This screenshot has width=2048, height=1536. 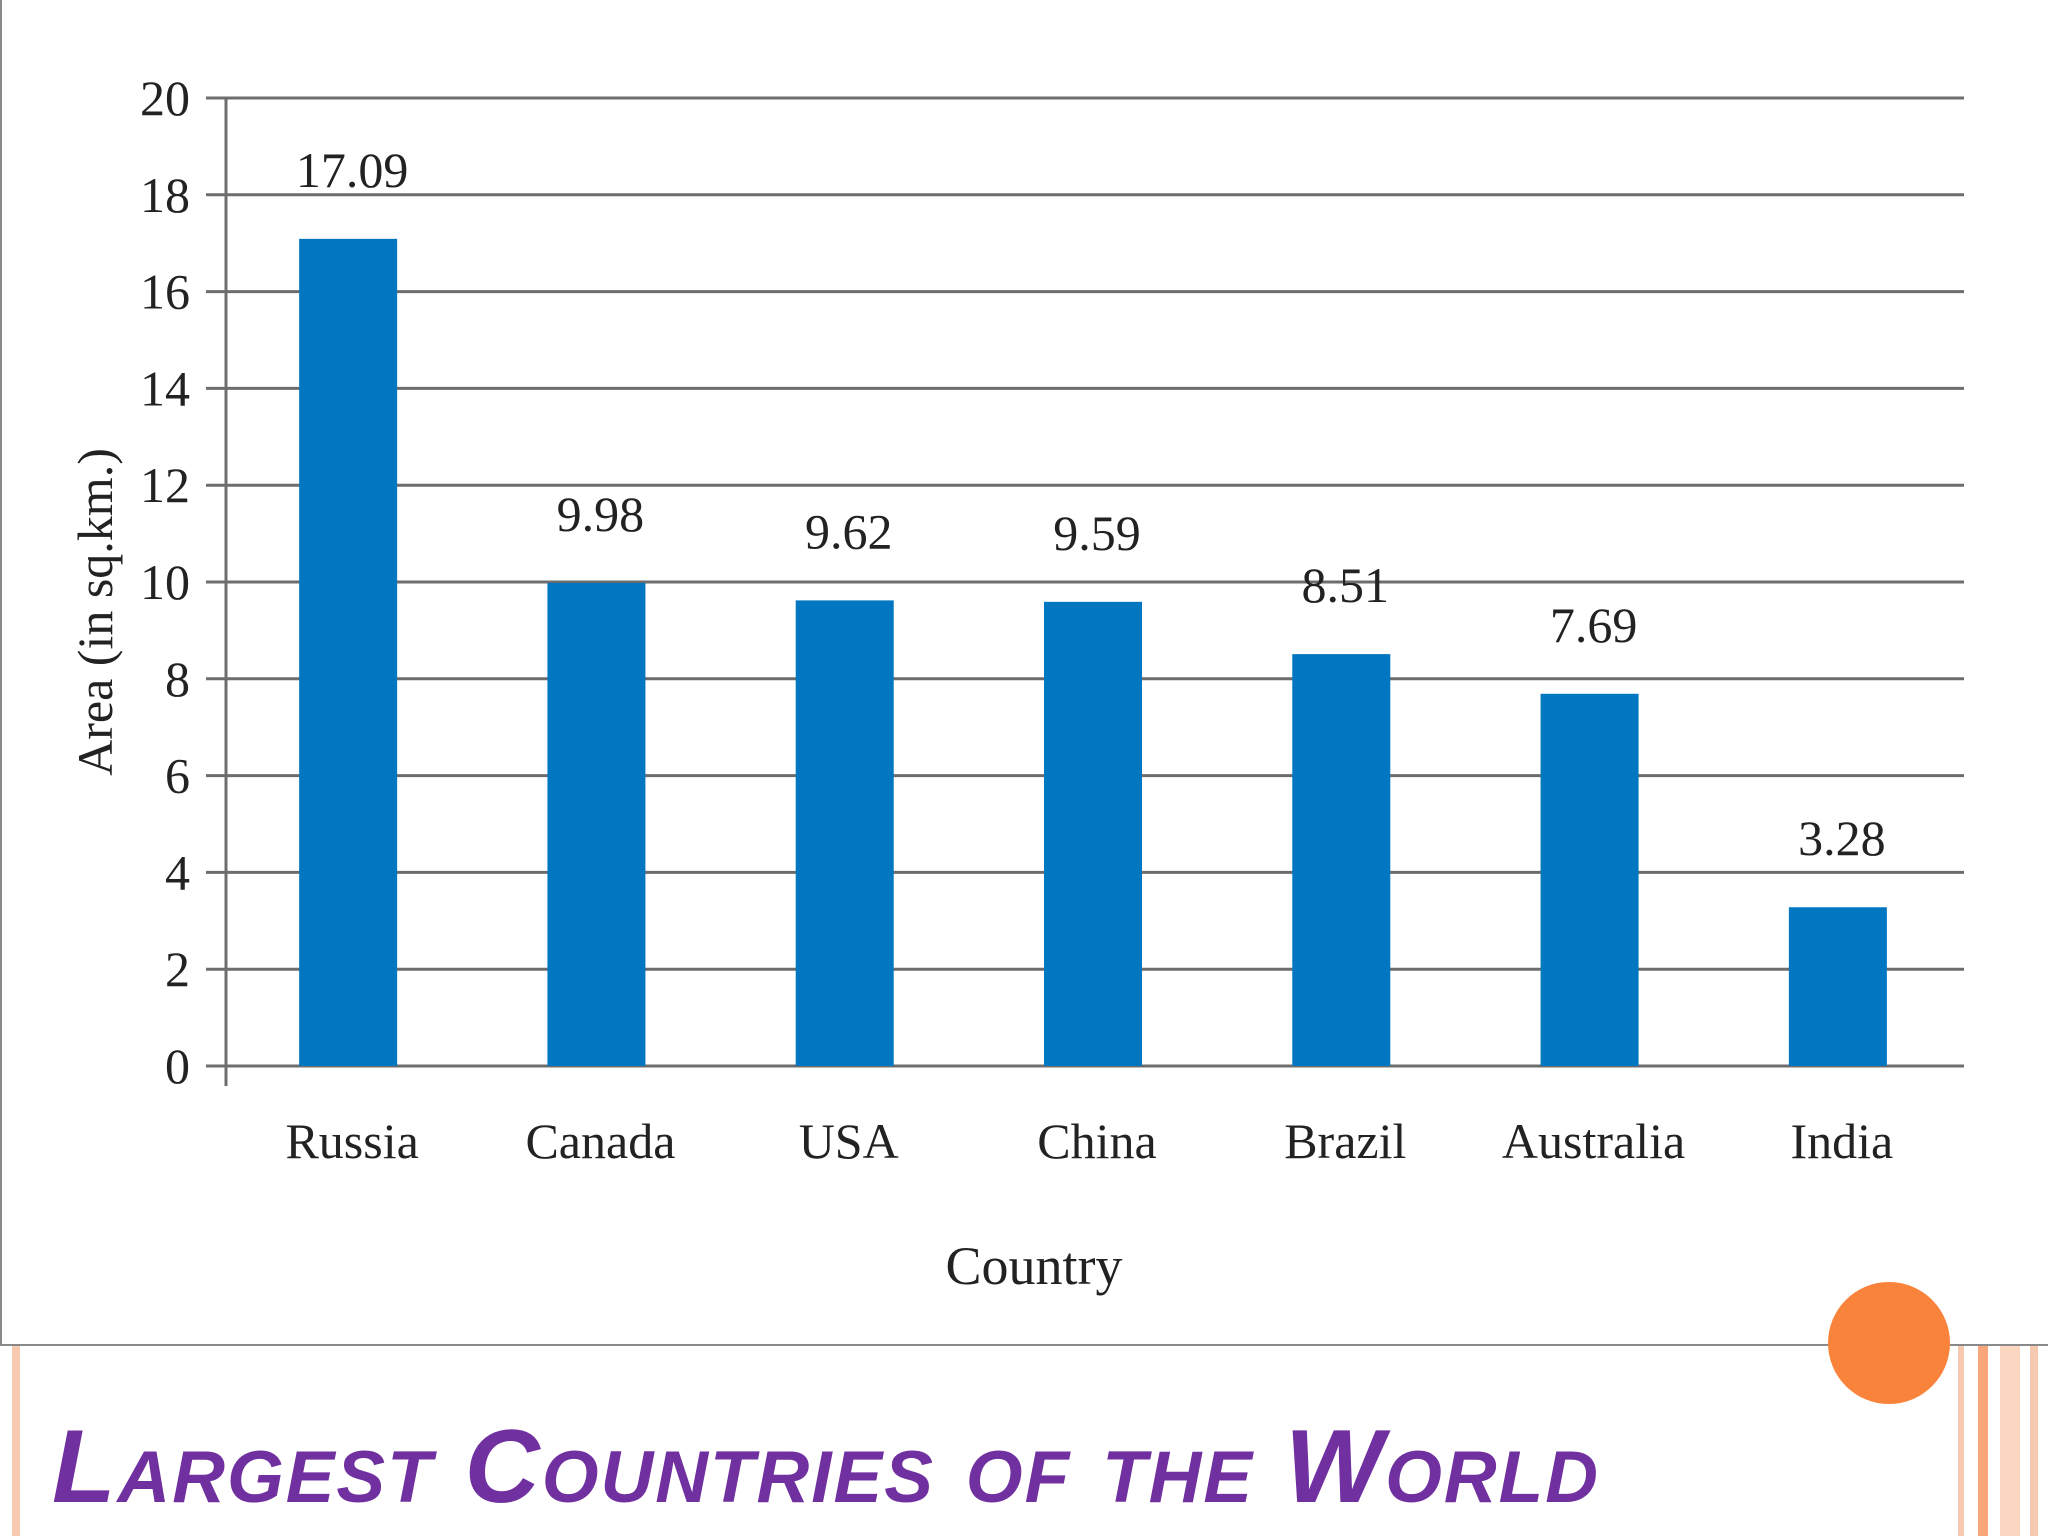 I want to click on category-label-china: China, so click(x=1096, y=1141).